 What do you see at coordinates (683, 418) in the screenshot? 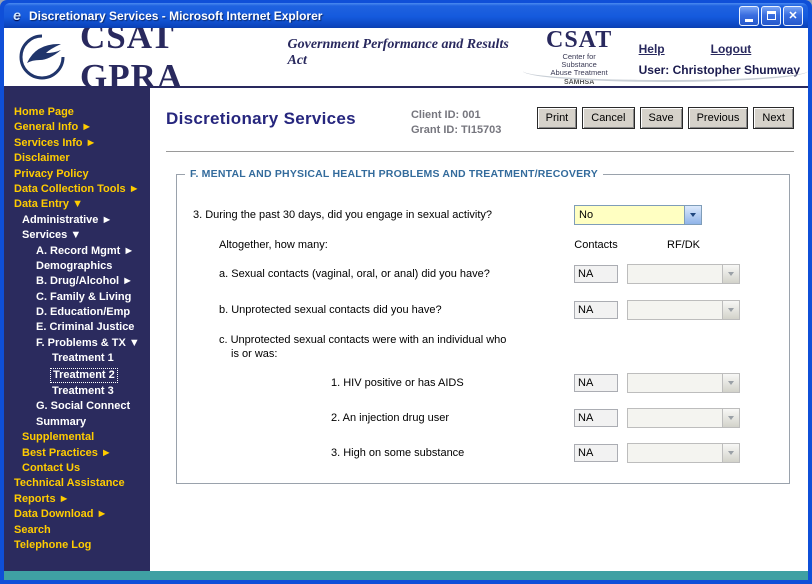
I see `row-c2-rfdk-select` at bounding box center [683, 418].